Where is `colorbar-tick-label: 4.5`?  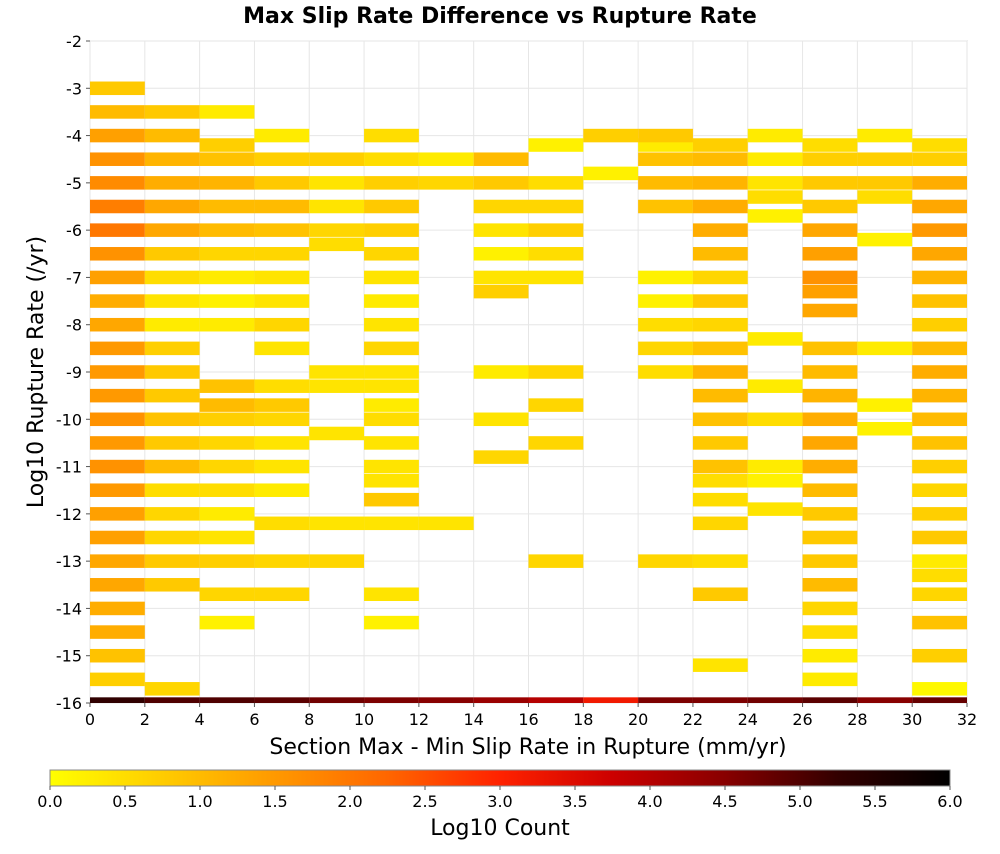 colorbar-tick-label: 4.5 is located at coordinates (724, 801).